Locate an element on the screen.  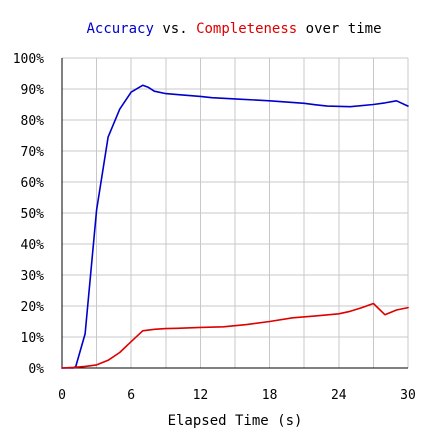
y-tick-label: 90% is located at coordinates (33, 90).